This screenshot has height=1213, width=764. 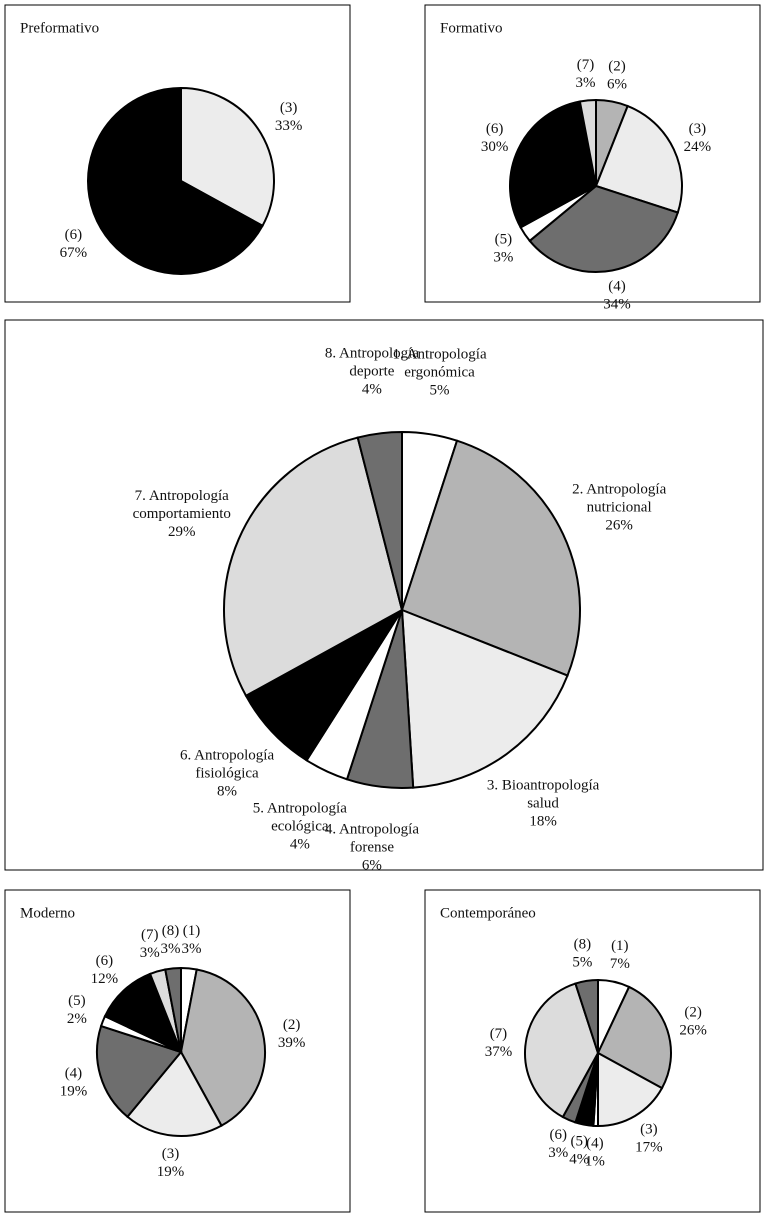 What do you see at coordinates (47, 913) in the screenshot?
I see `chart-title: Moderno` at bounding box center [47, 913].